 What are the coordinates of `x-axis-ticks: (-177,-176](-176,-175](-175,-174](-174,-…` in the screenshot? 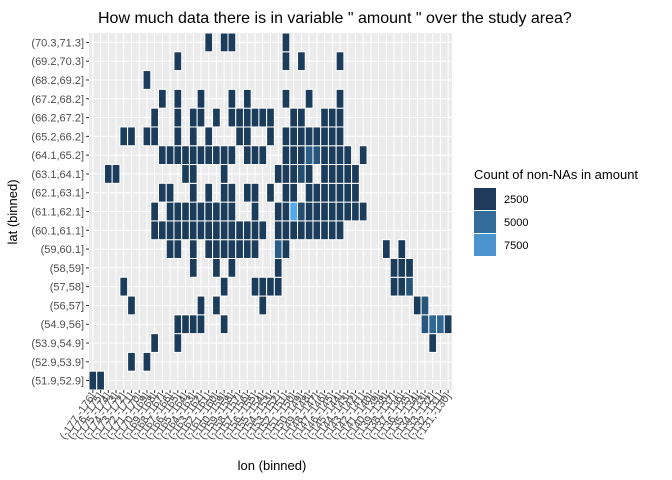 It's located at (256, 416).